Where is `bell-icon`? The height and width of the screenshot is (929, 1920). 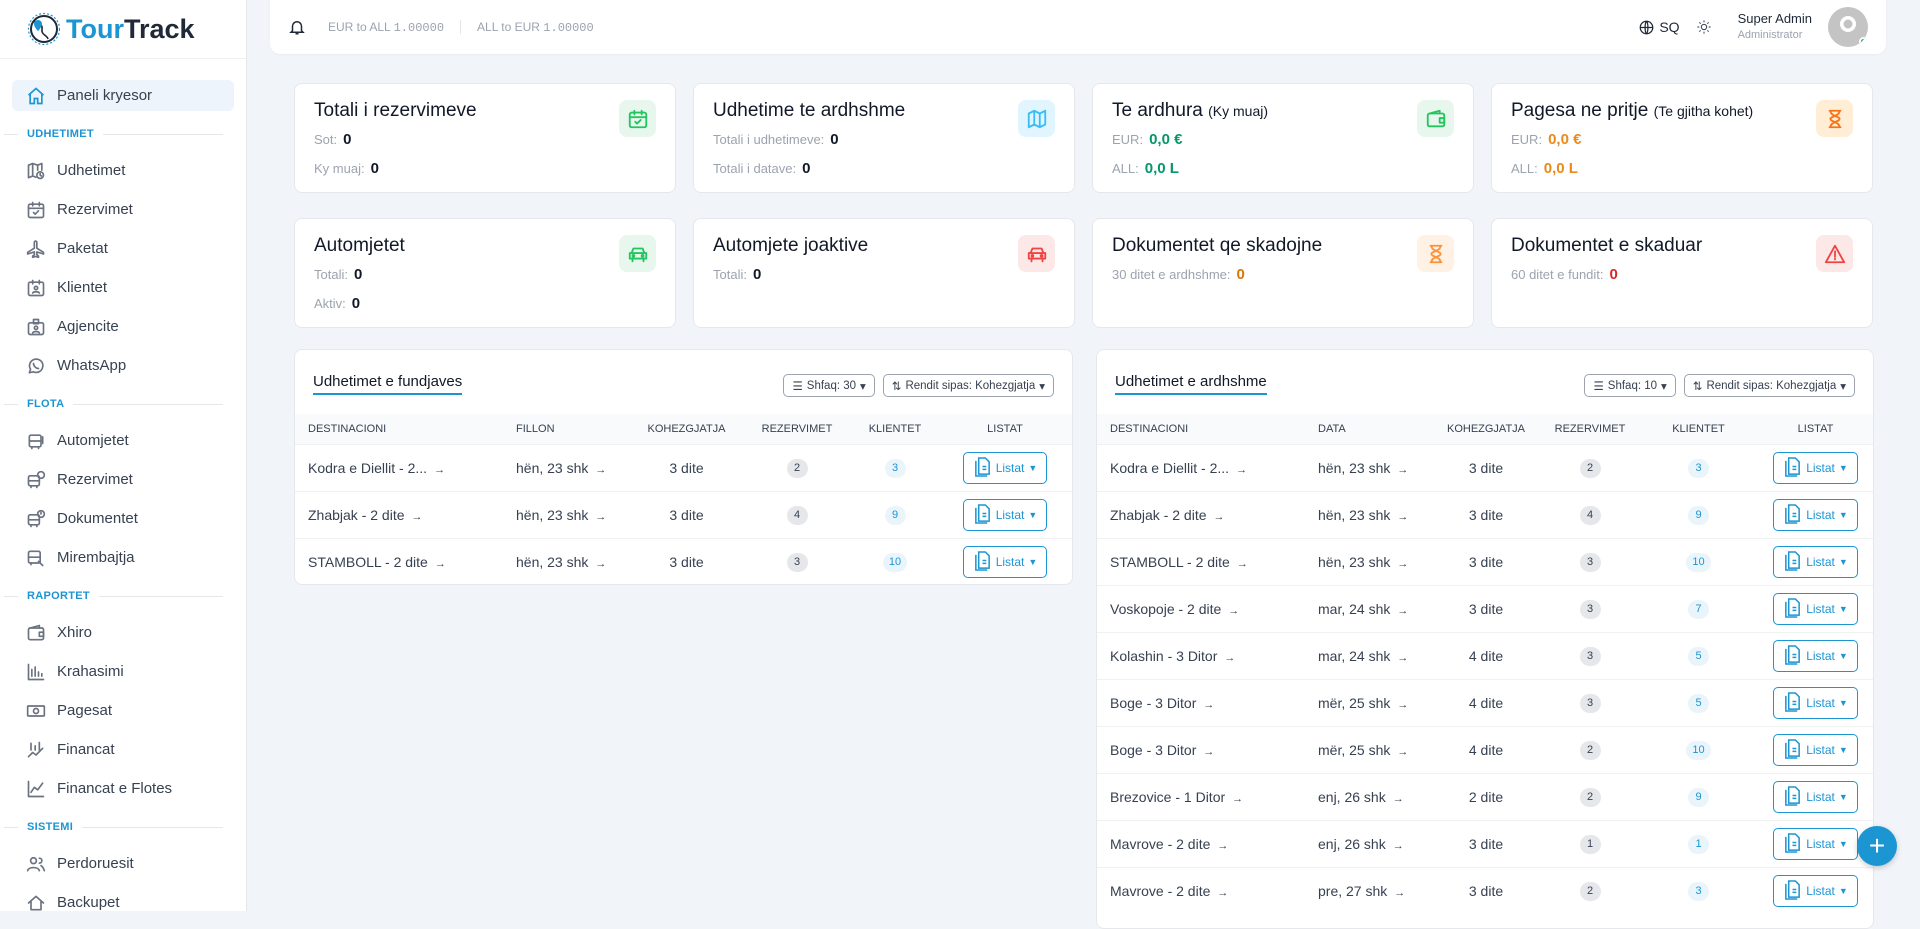
bell-icon is located at coordinates (297, 27).